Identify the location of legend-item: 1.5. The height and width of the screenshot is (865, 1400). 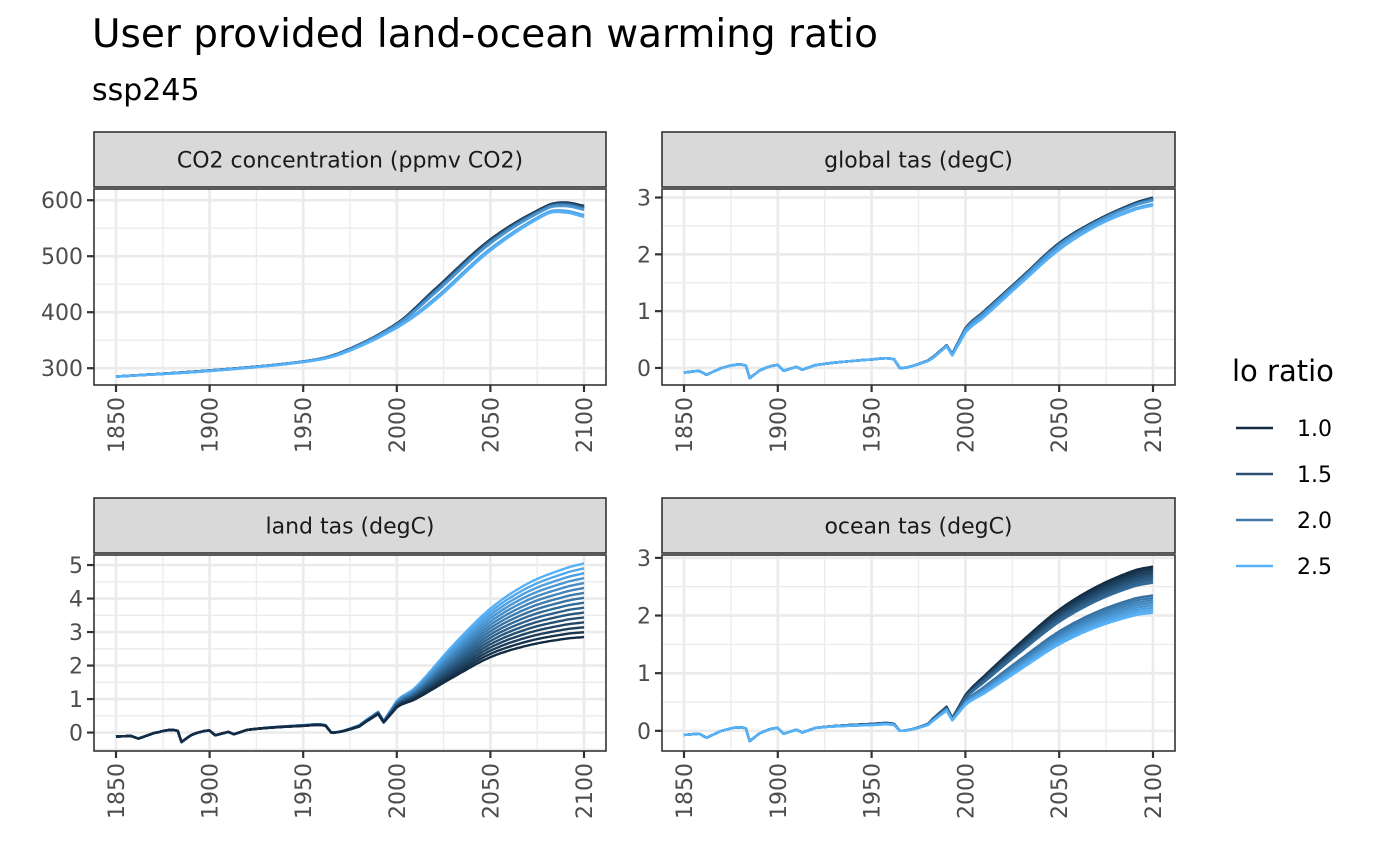
(1284, 475).